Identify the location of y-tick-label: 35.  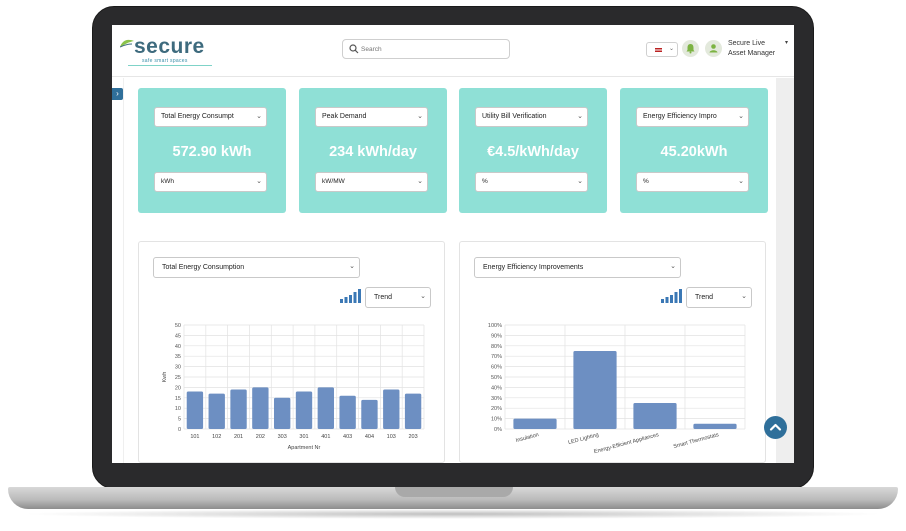
(178, 357).